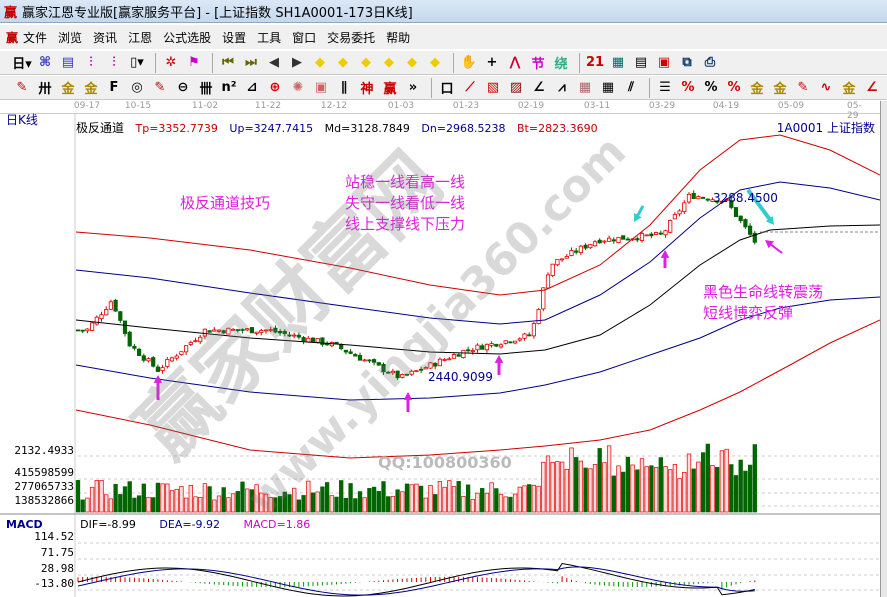 The height and width of the screenshot is (597, 887). Describe the element at coordinates (664, 62) in the screenshot. I see `save-icon: ▣` at that location.